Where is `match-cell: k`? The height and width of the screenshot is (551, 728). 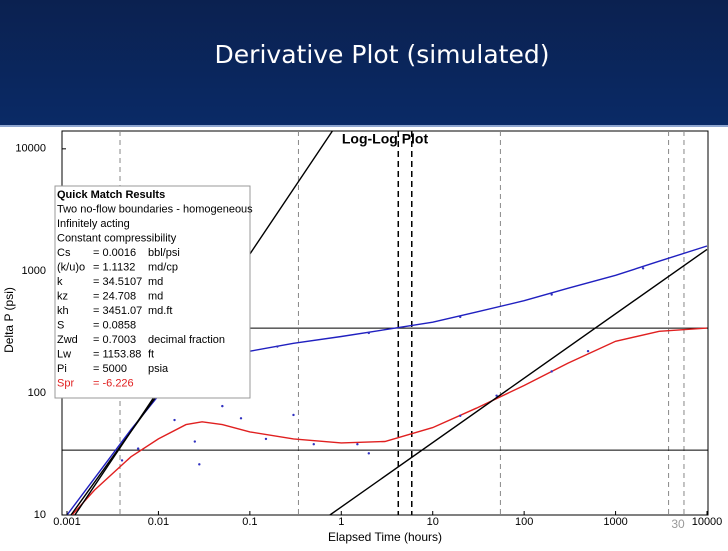
match-cell: k is located at coordinates (60, 282).